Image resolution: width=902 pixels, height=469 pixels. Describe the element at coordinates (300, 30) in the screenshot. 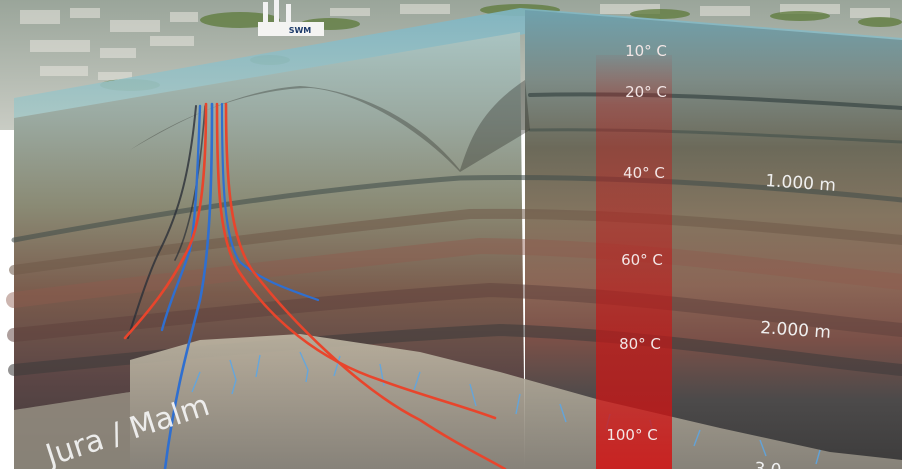

I see `power-plant-logo: SWM` at that location.